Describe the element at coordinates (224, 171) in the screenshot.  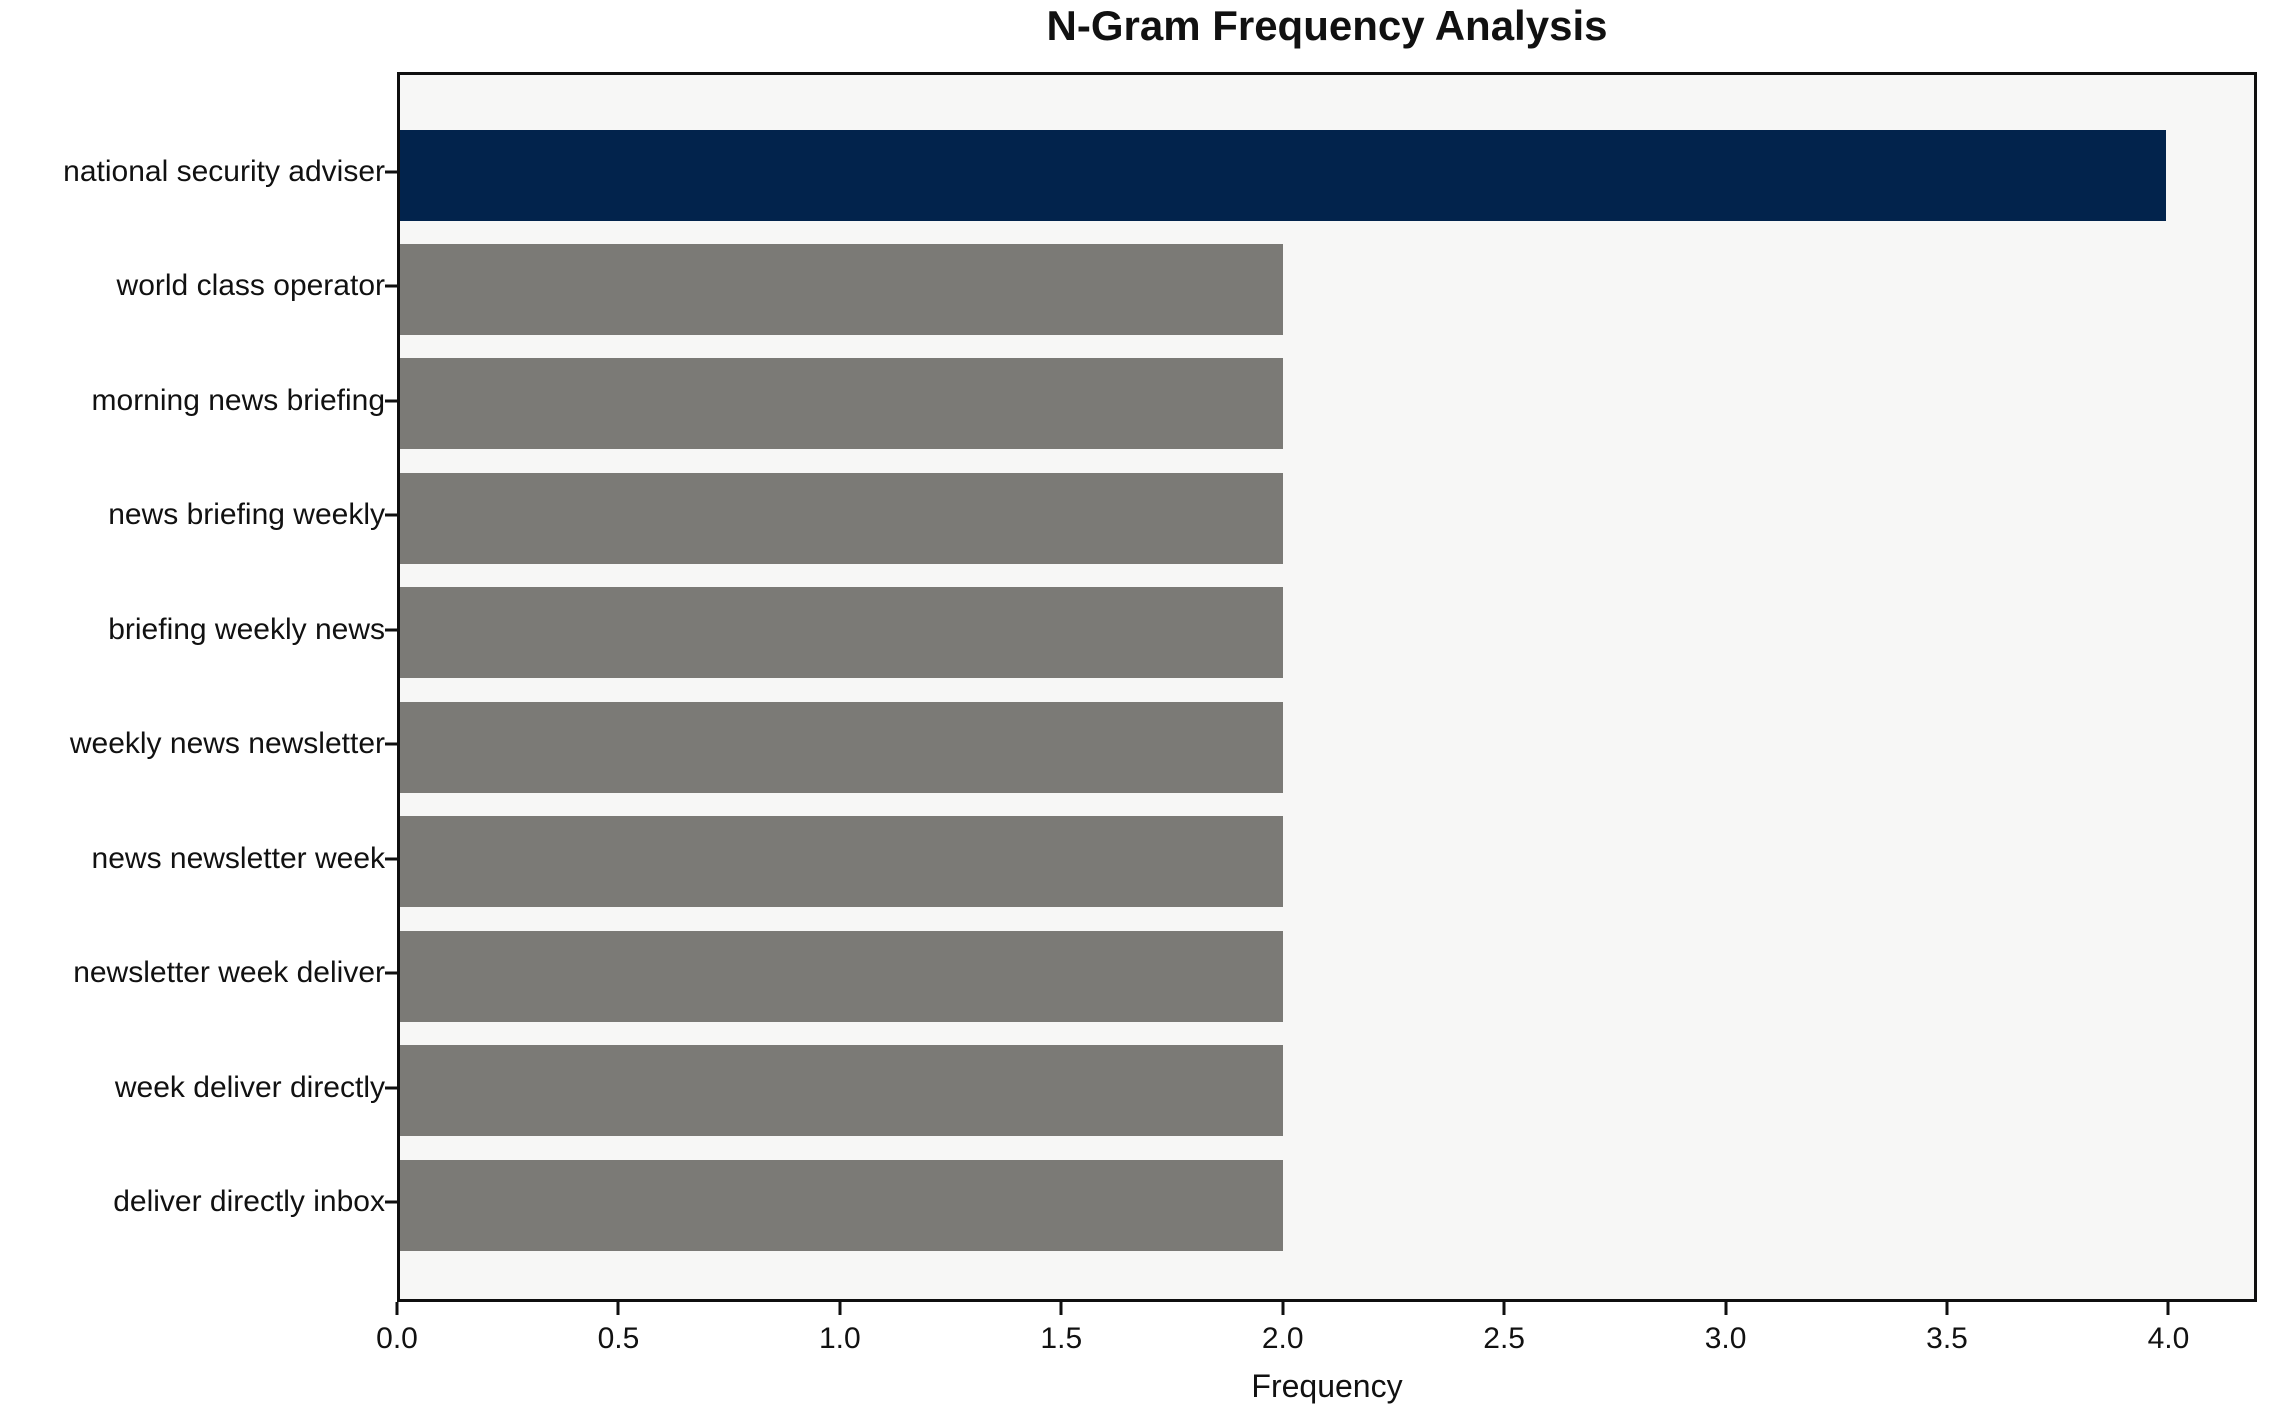
I see `y-tick-label: national security adviser` at that location.